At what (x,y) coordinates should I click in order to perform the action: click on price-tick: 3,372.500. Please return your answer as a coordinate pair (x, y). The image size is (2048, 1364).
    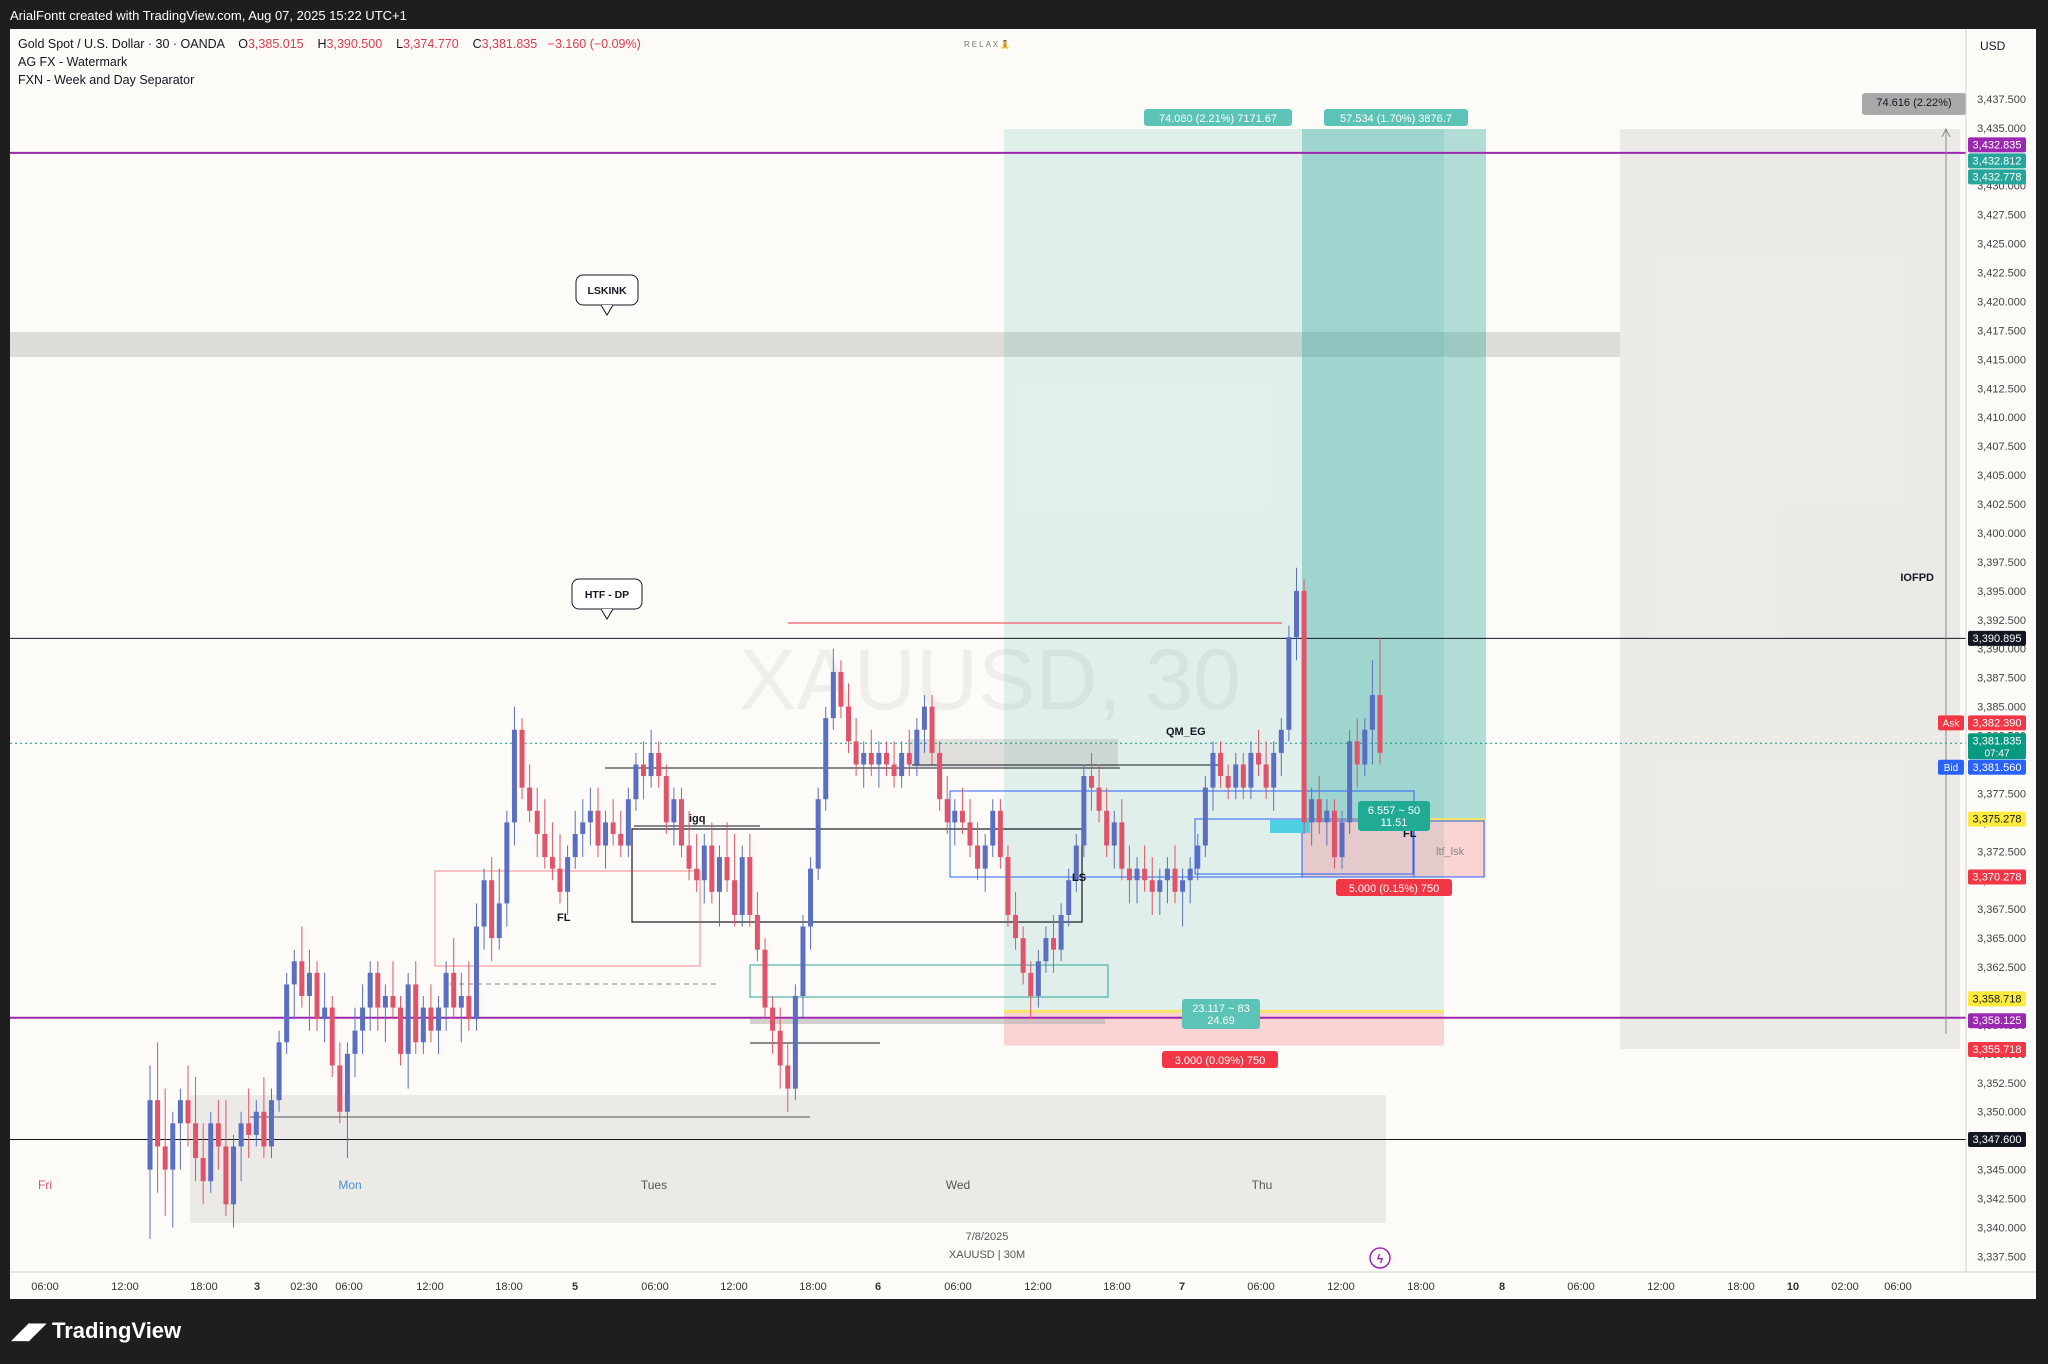
    Looking at the image, I should click on (2001, 852).